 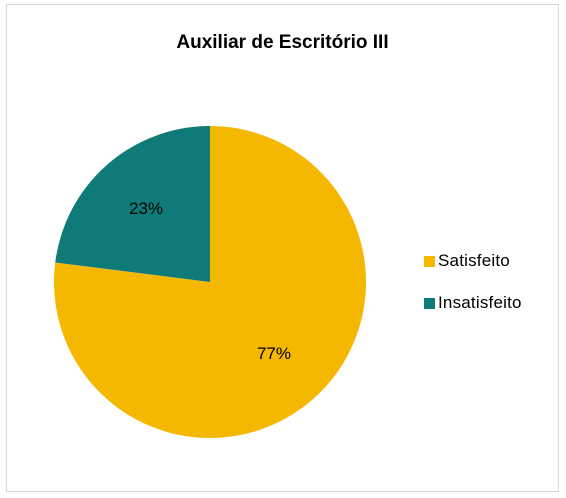 I want to click on pie-slice-insatisfeito, so click(x=133, y=204).